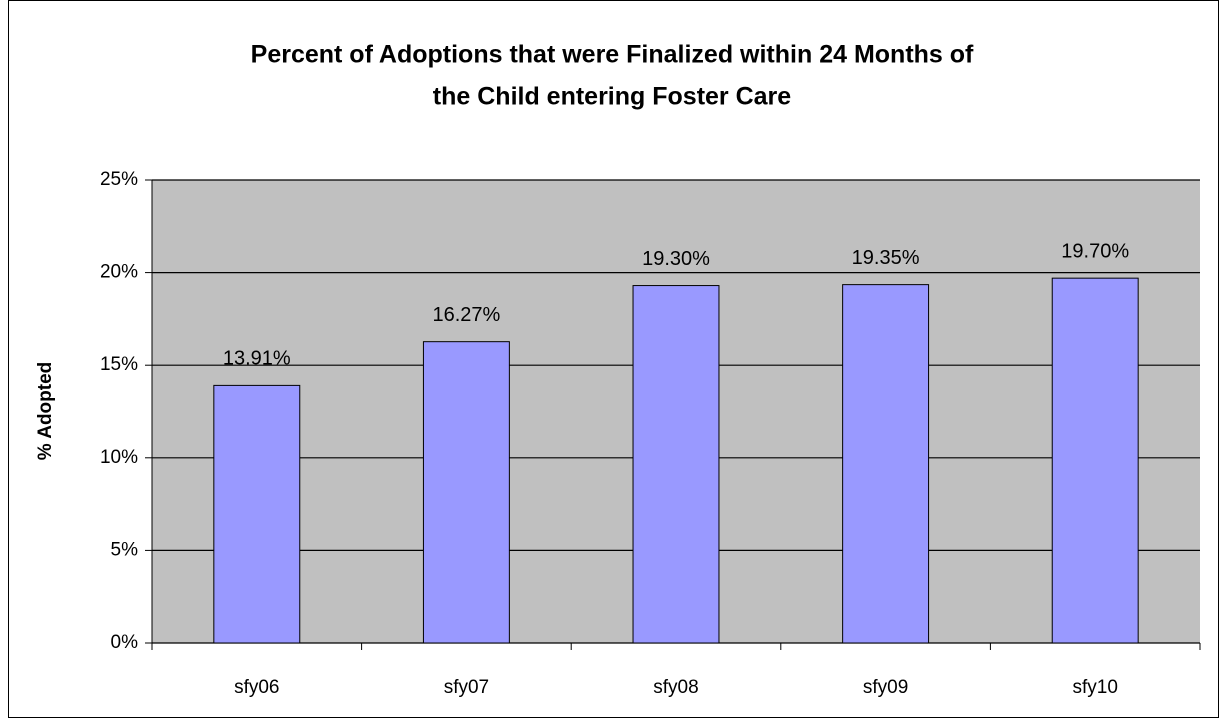 The height and width of the screenshot is (724, 1220). I want to click on x-tick-label: sfy06, so click(256, 687).